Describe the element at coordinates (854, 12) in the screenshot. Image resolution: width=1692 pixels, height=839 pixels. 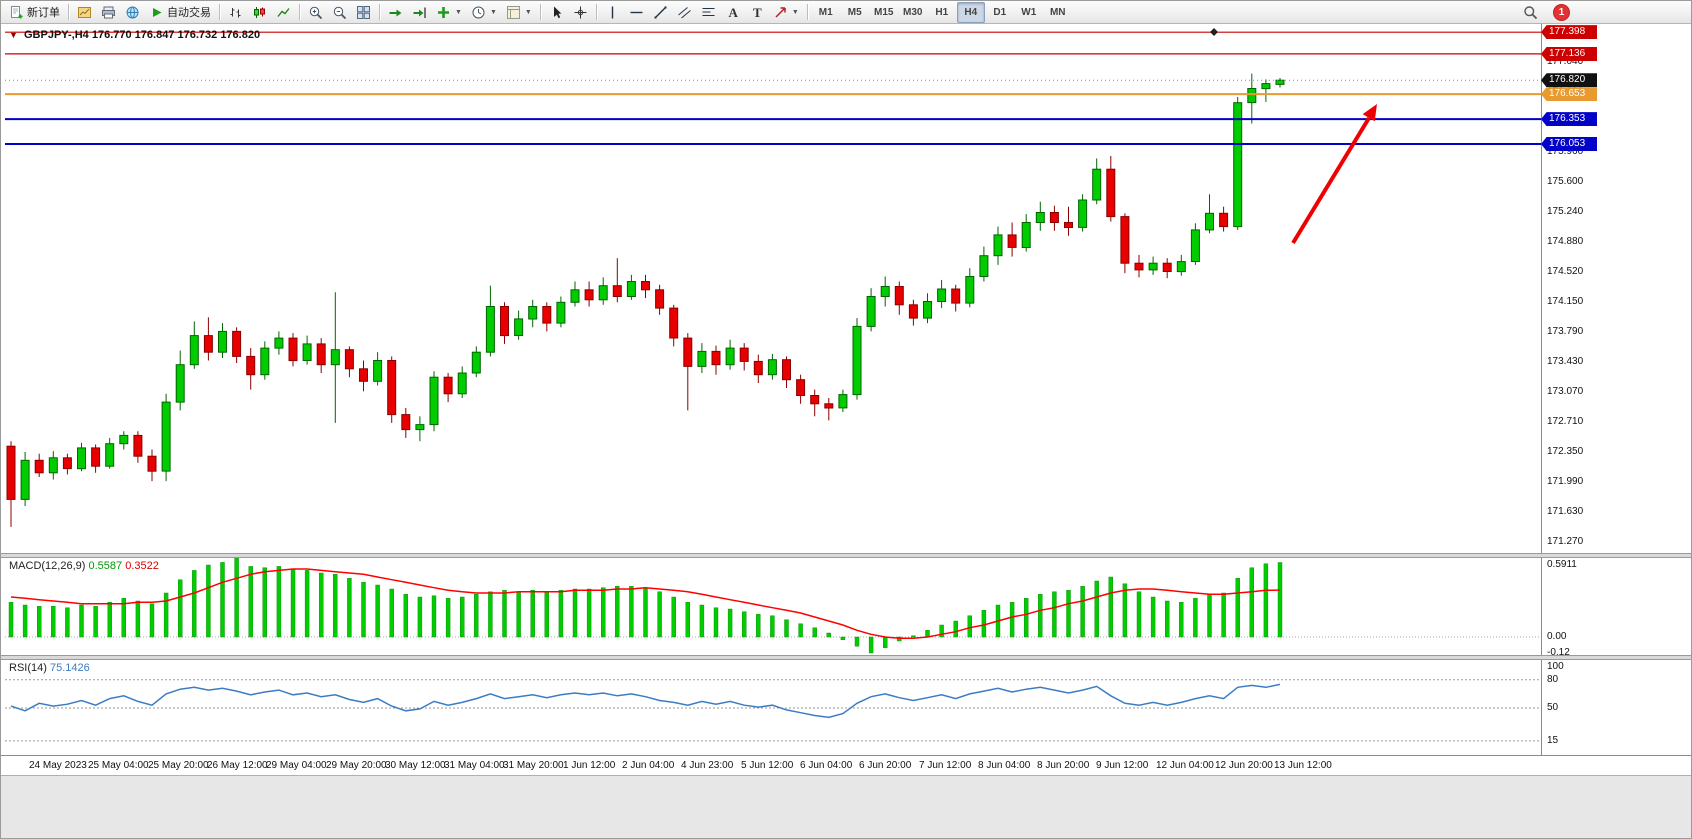
I see `timeframe-m5-button: M5` at that location.